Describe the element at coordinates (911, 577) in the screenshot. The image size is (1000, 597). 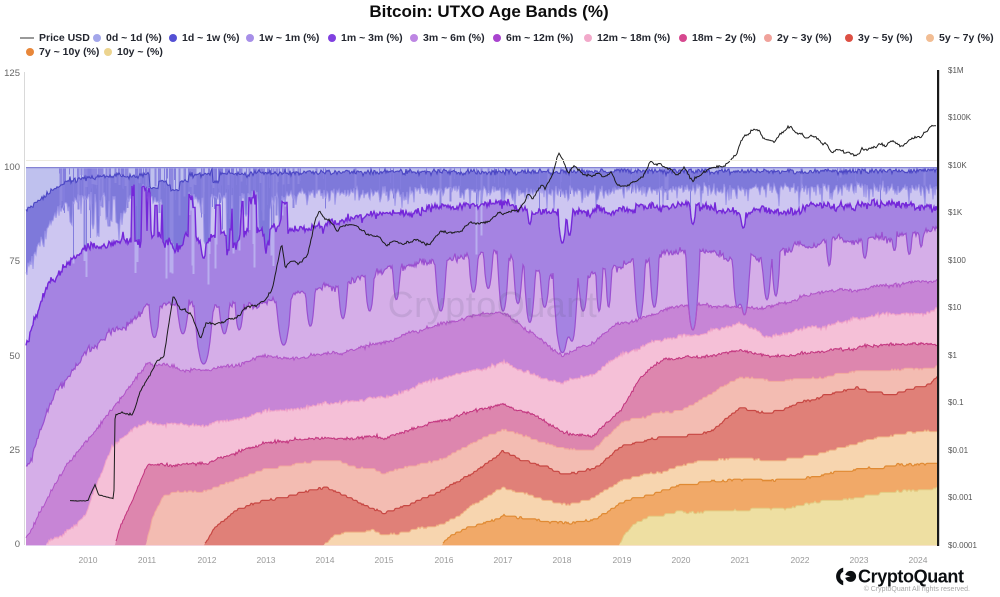
I see `svg-text: CryptoQuant` at that location.